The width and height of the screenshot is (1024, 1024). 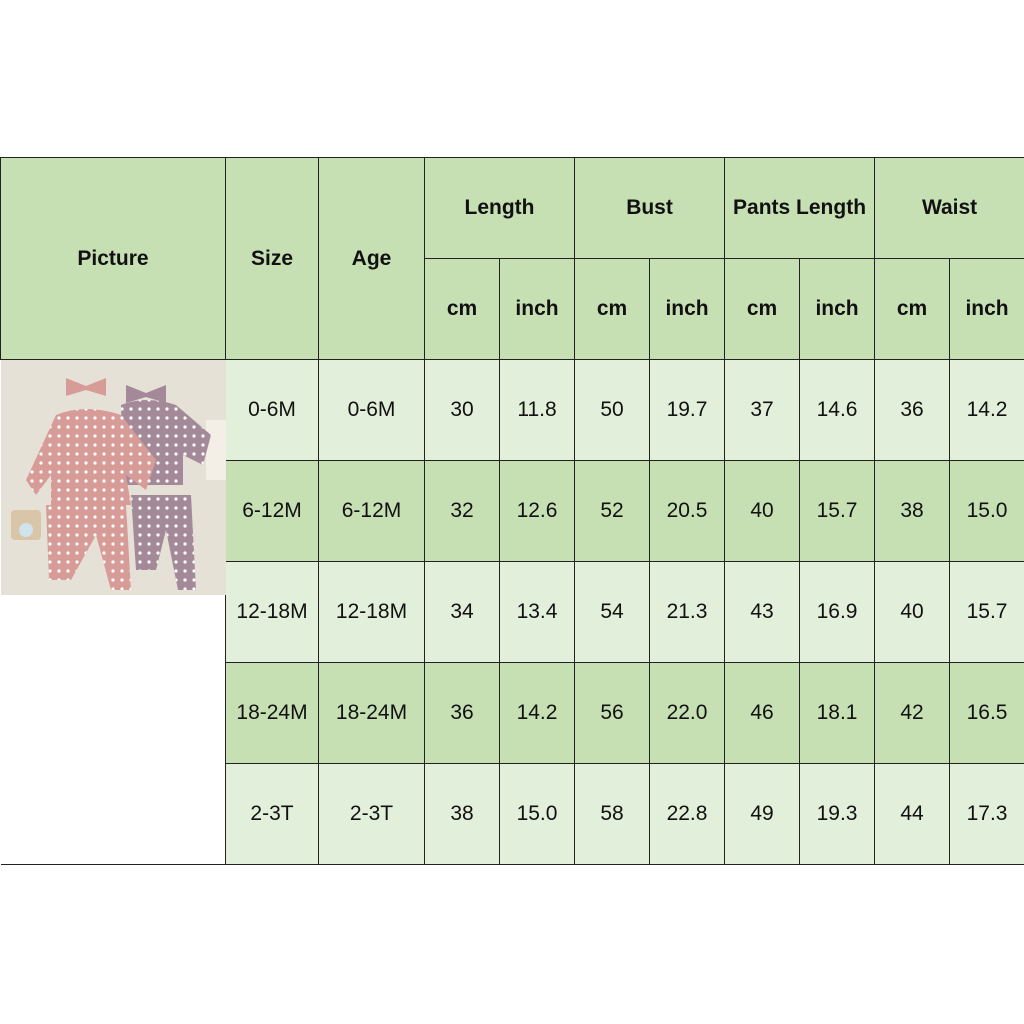 What do you see at coordinates (537, 511) in the screenshot?
I see `measurement-cell: 12.6` at bounding box center [537, 511].